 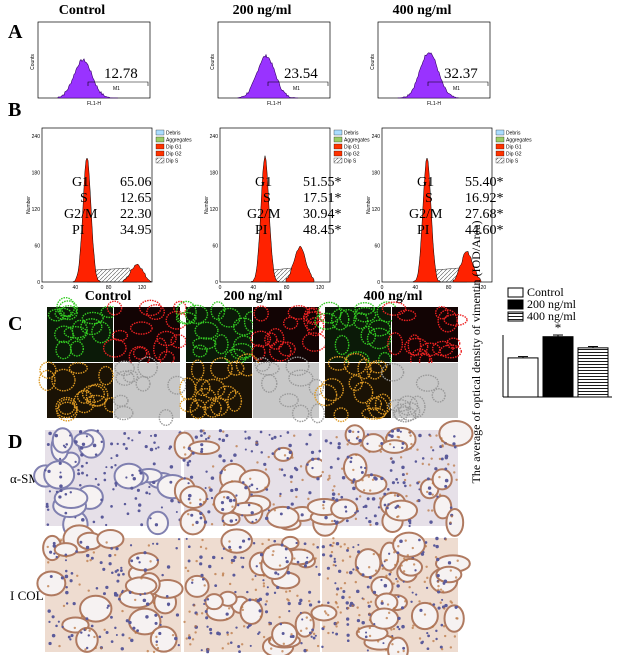 I want to click on g2-peak, so click(x=467, y=266).